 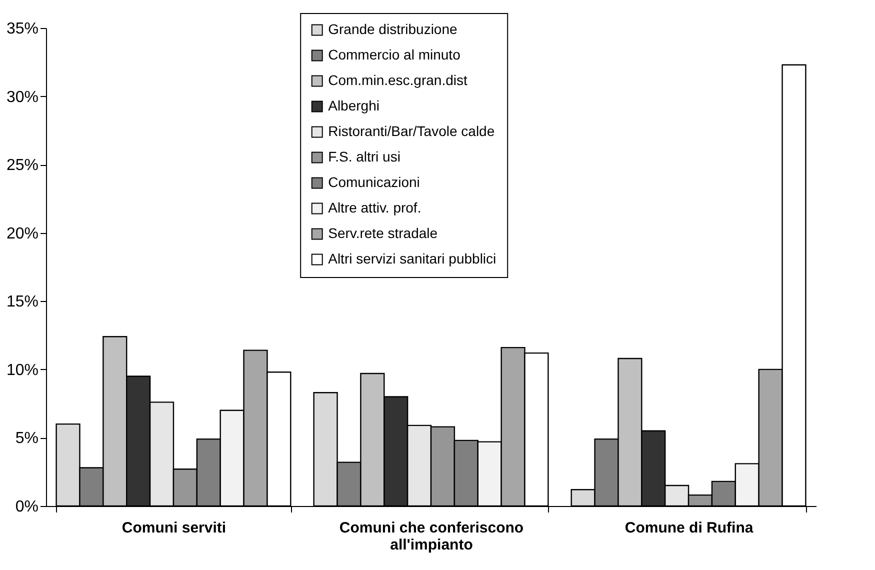 What do you see at coordinates (383, 233) in the screenshot?
I see `legend-label: Serv.rete stradale` at bounding box center [383, 233].